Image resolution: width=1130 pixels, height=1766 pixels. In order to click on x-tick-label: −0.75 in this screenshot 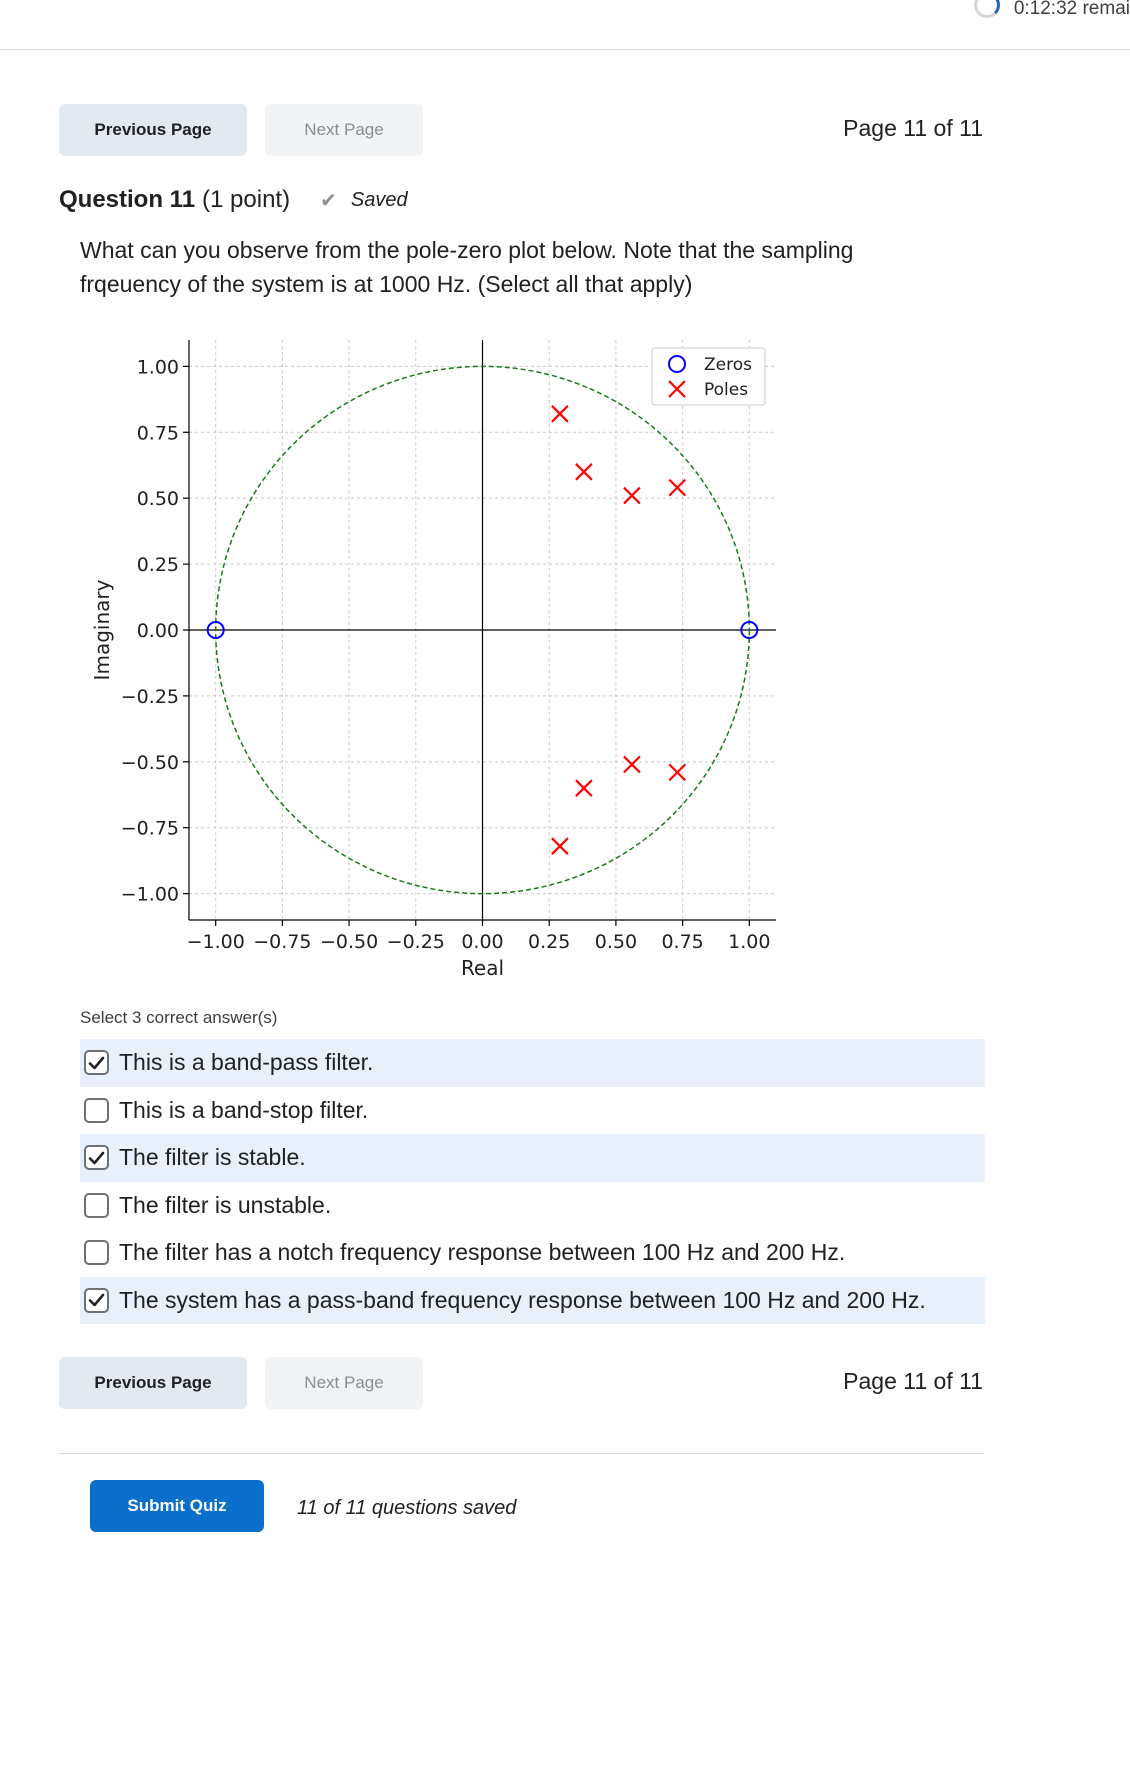, I will do `click(282, 942)`.